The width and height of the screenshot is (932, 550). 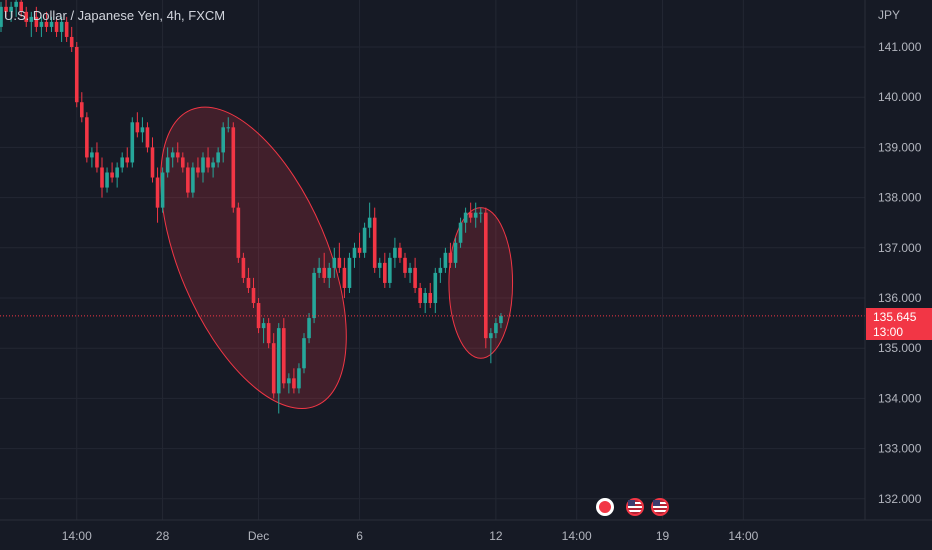 I want to click on price-tick-label: 138.000, so click(x=900, y=198).